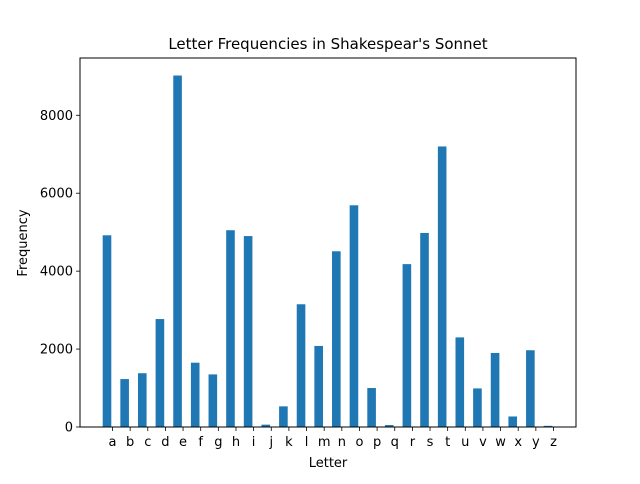 The width and height of the screenshot is (640, 484). What do you see at coordinates (56, 272) in the screenshot?
I see `y-tick-label: 4000` at bounding box center [56, 272].